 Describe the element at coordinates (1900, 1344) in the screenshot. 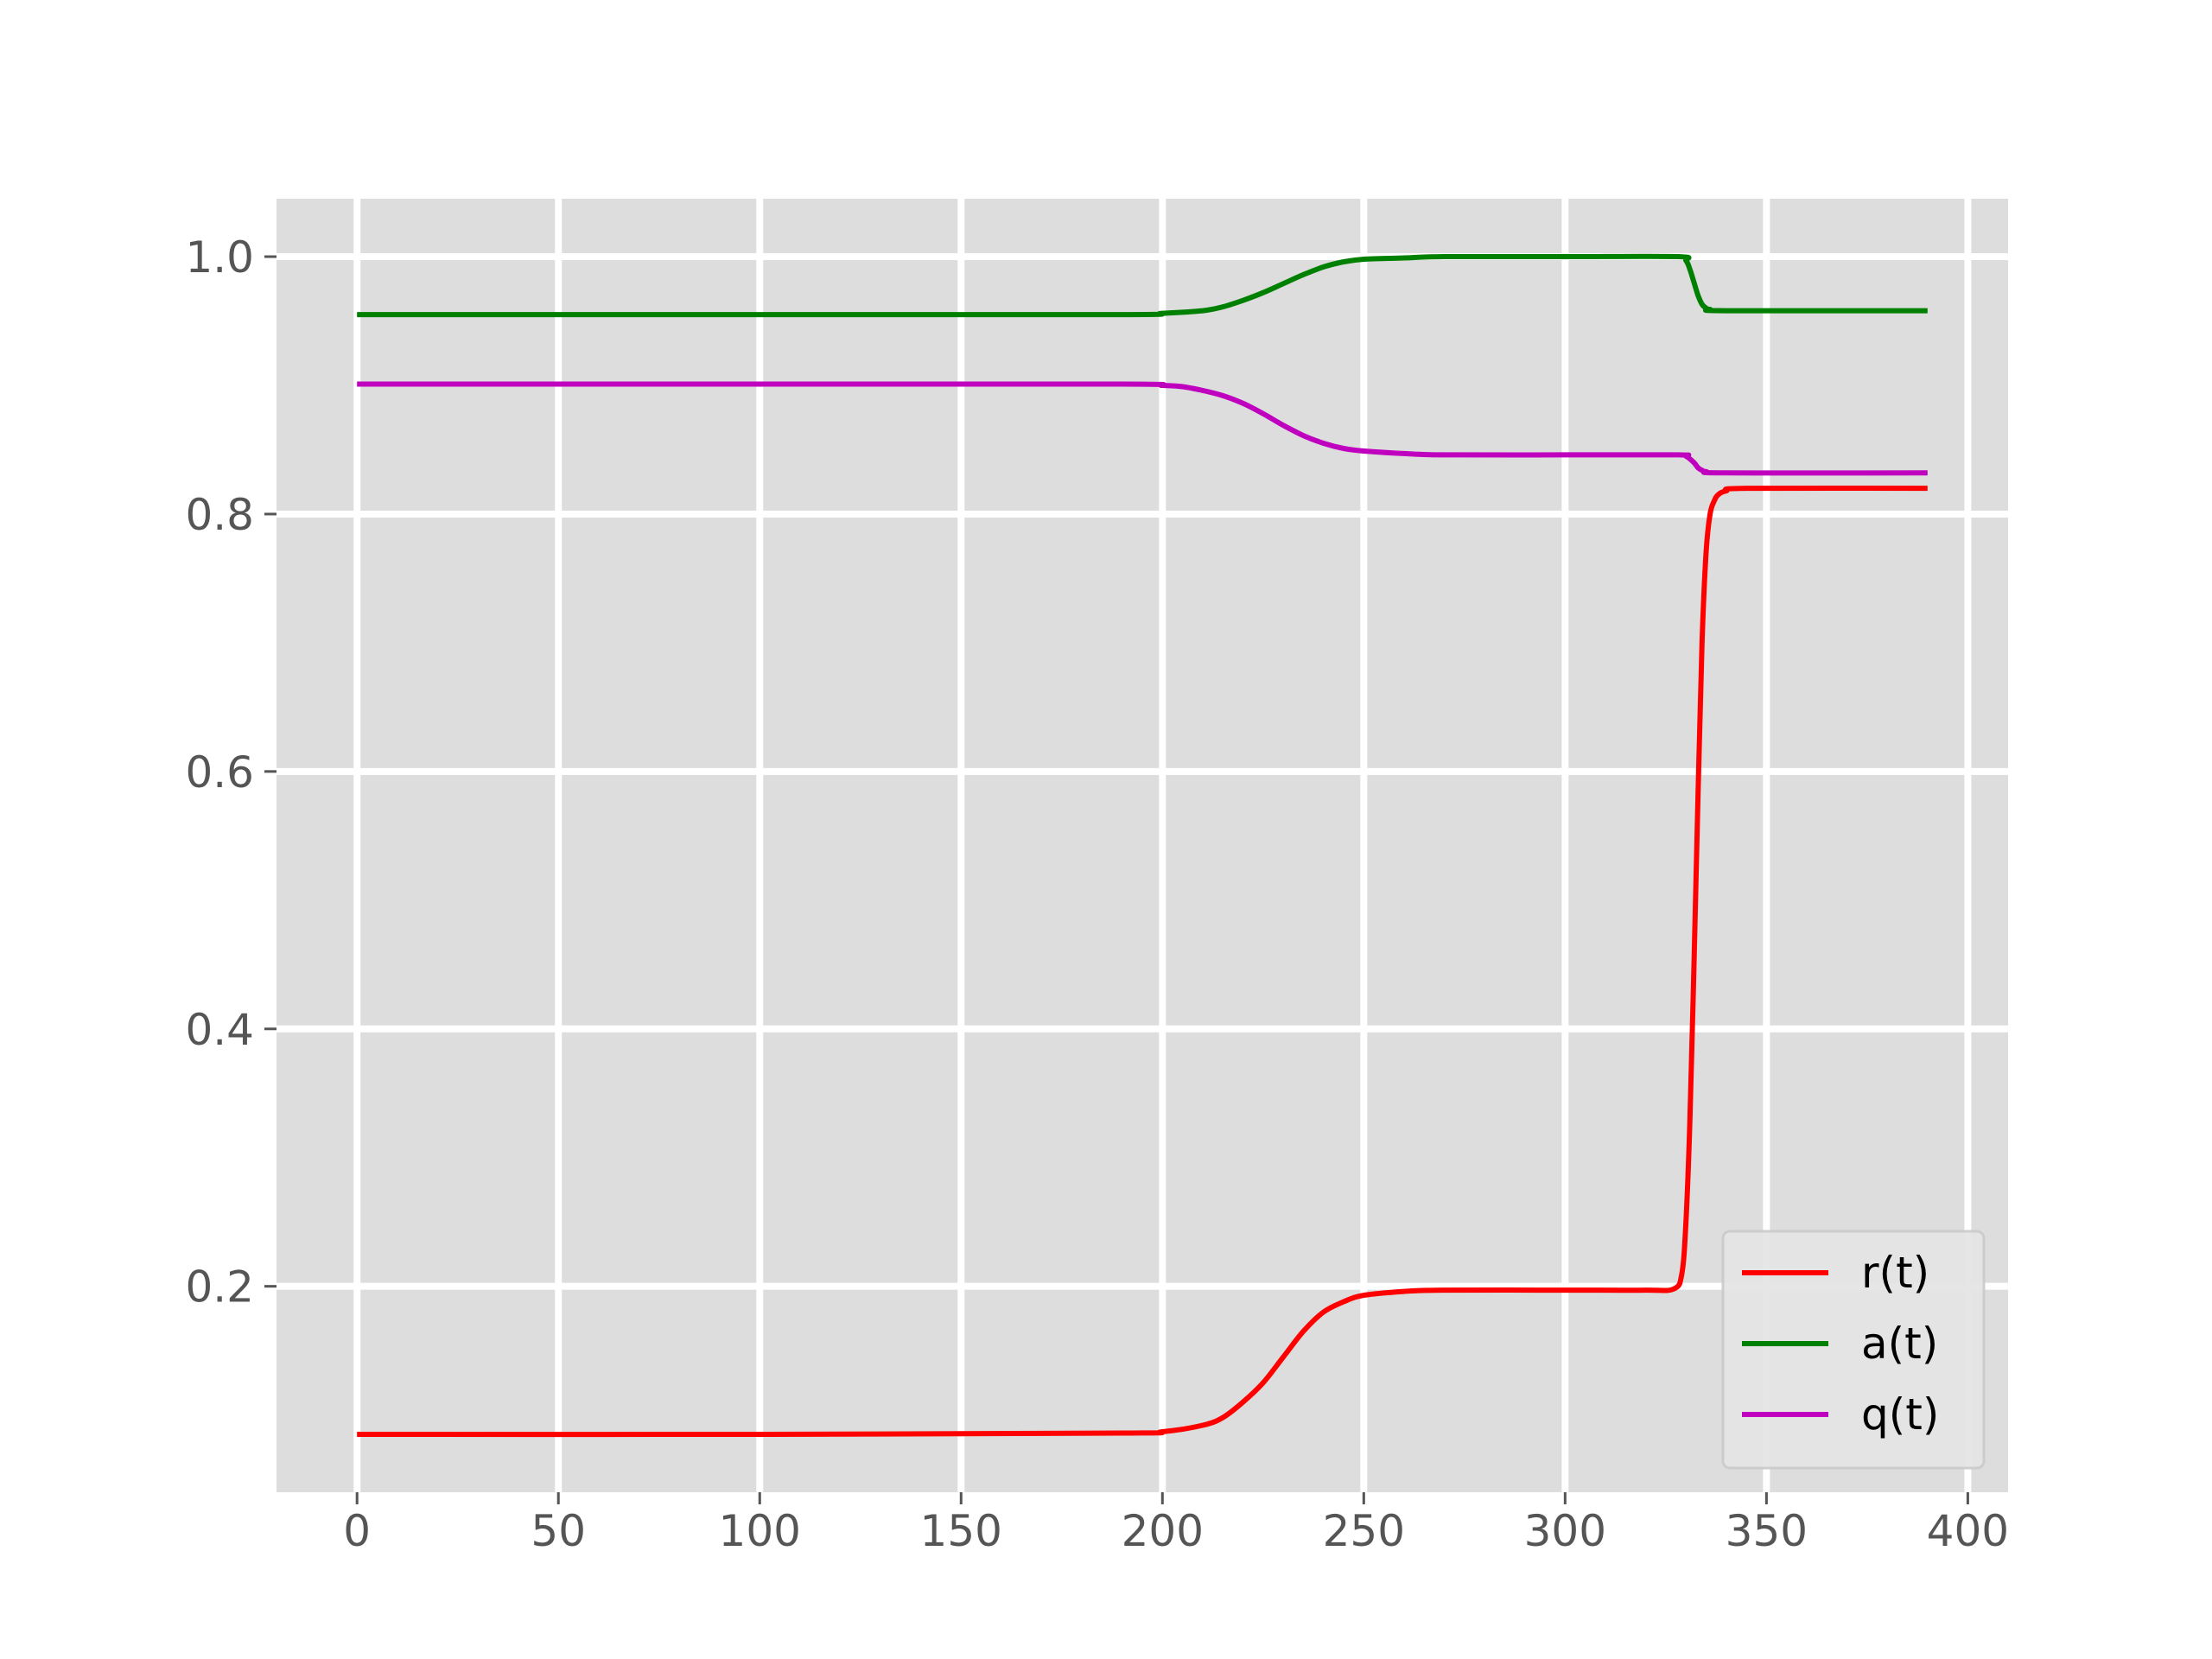

I see `legend-label: a(t)` at that location.